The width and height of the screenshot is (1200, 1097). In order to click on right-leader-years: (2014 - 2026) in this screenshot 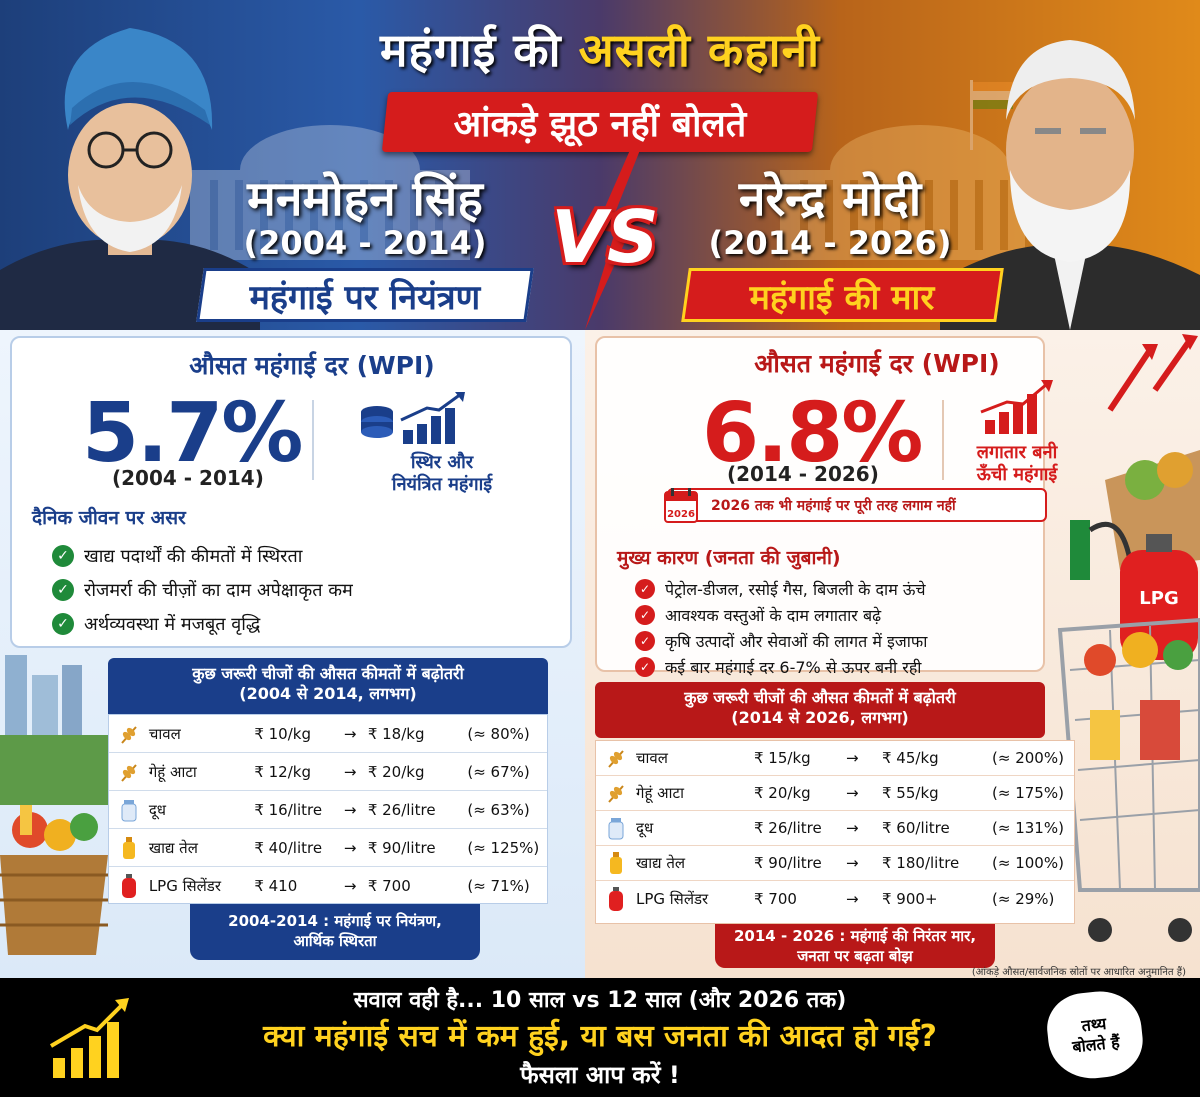, I will do `click(830, 243)`.